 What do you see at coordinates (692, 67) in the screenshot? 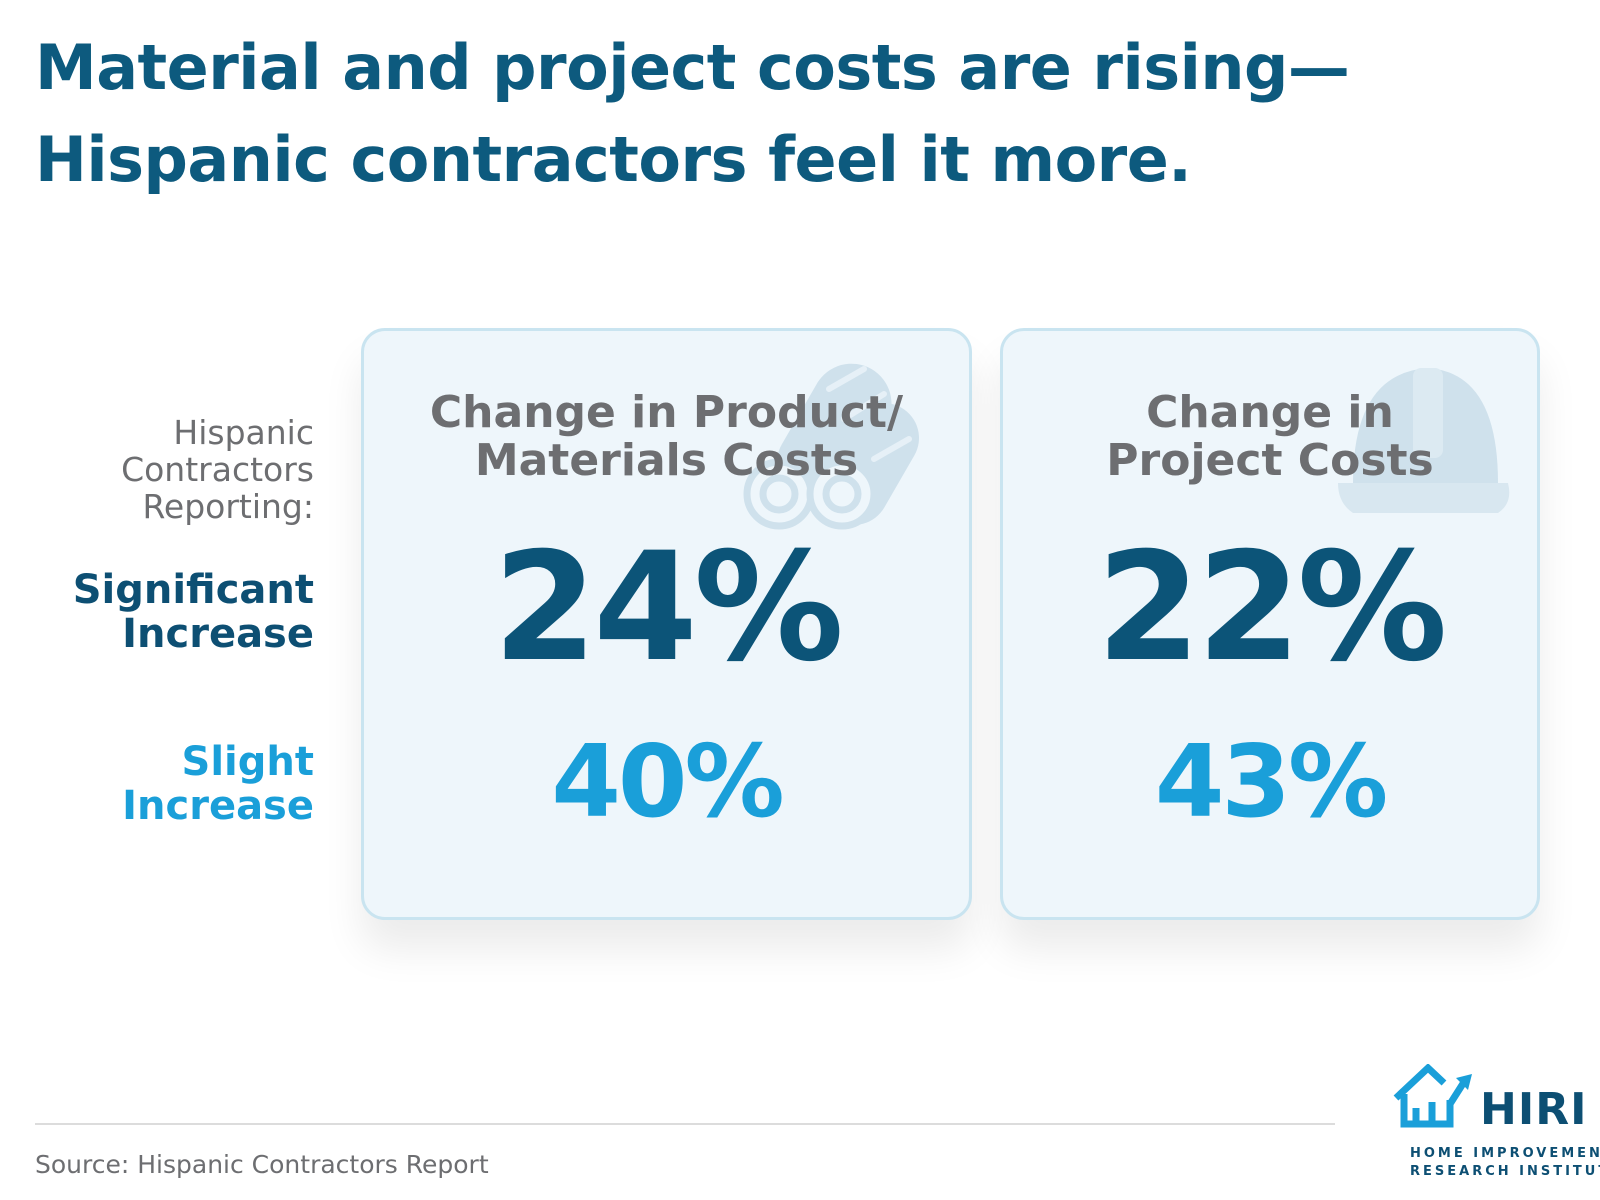
I see `title-line-1: Material and project costs are rising—` at bounding box center [692, 67].